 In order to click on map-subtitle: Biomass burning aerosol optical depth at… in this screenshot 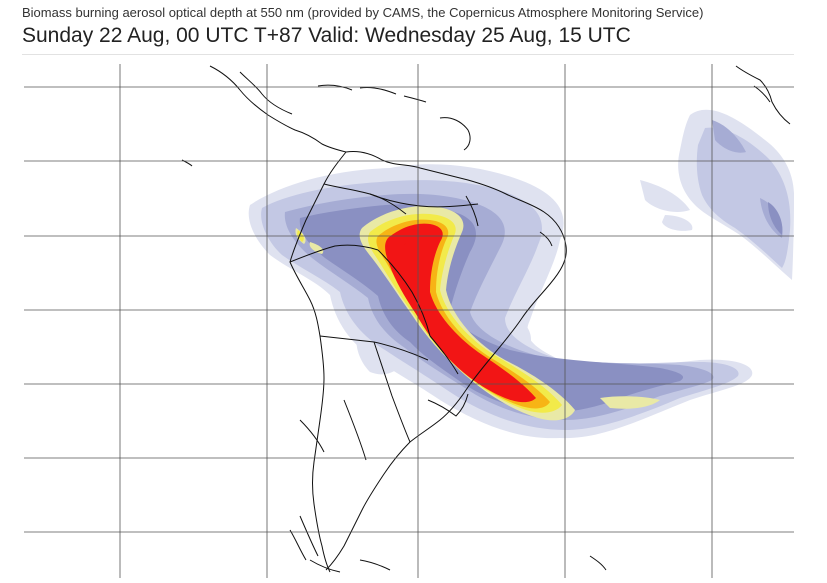, I will do `click(363, 12)`.